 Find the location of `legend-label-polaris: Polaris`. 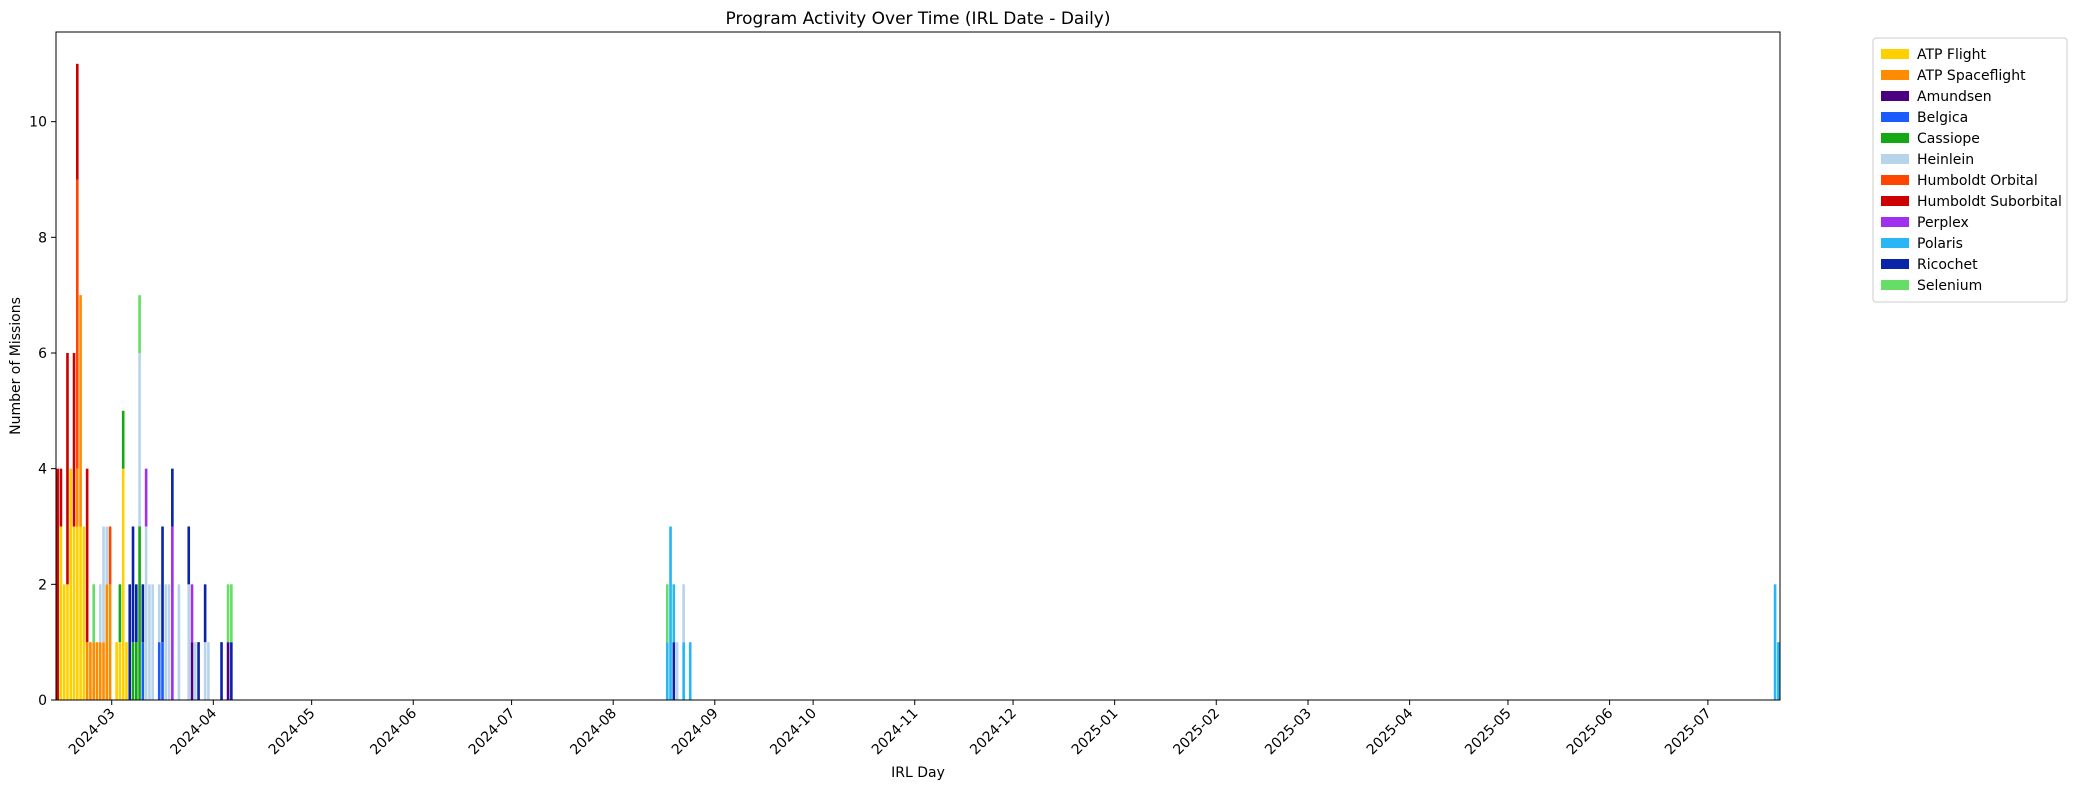

legend-label-polaris: Polaris is located at coordinates (1940, 244).